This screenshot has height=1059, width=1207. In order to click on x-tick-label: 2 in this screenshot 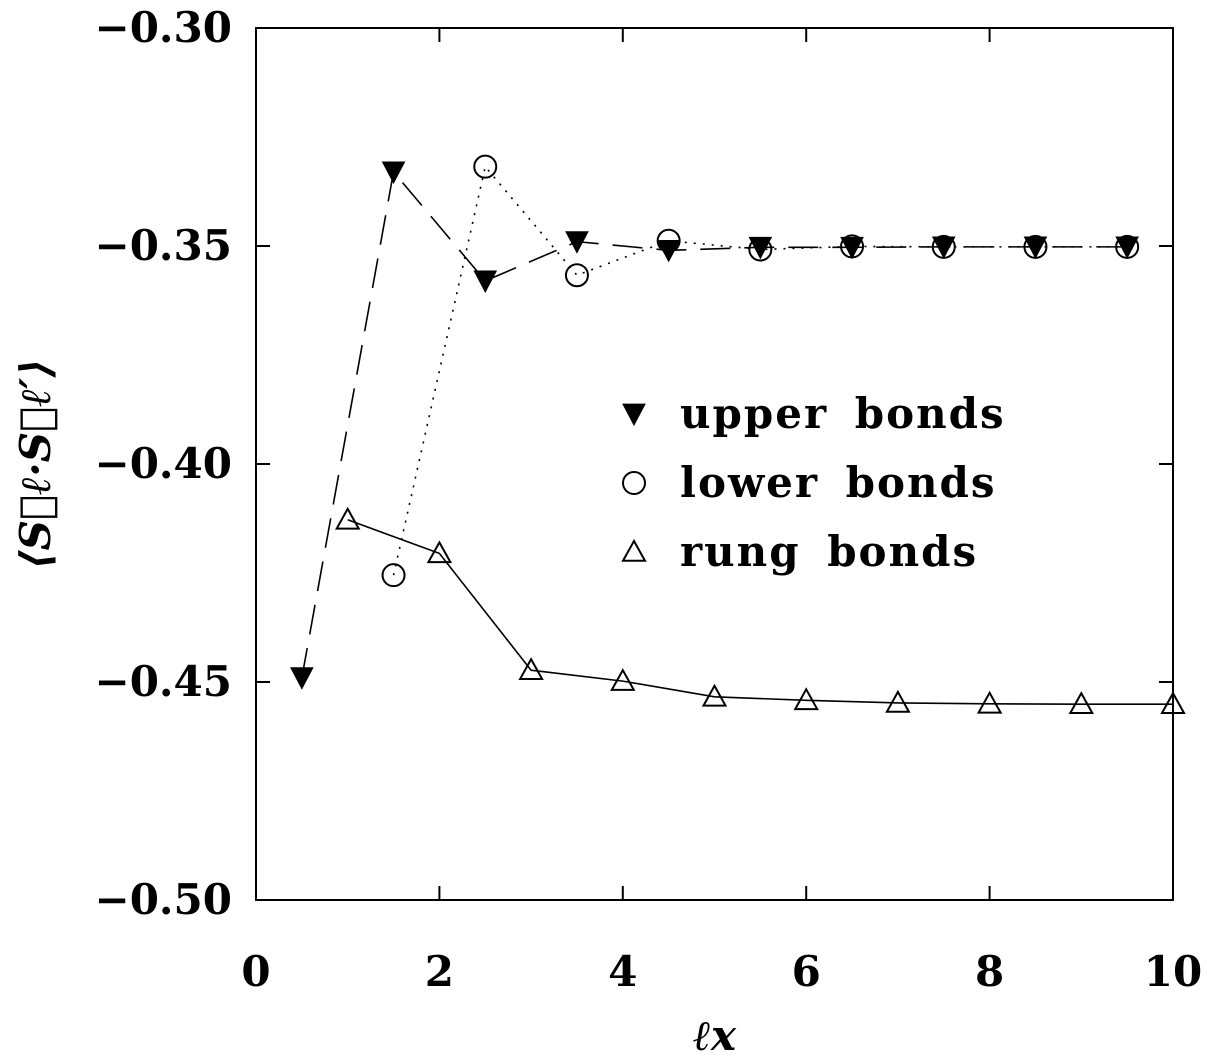, I will do `click(439, 971)`.